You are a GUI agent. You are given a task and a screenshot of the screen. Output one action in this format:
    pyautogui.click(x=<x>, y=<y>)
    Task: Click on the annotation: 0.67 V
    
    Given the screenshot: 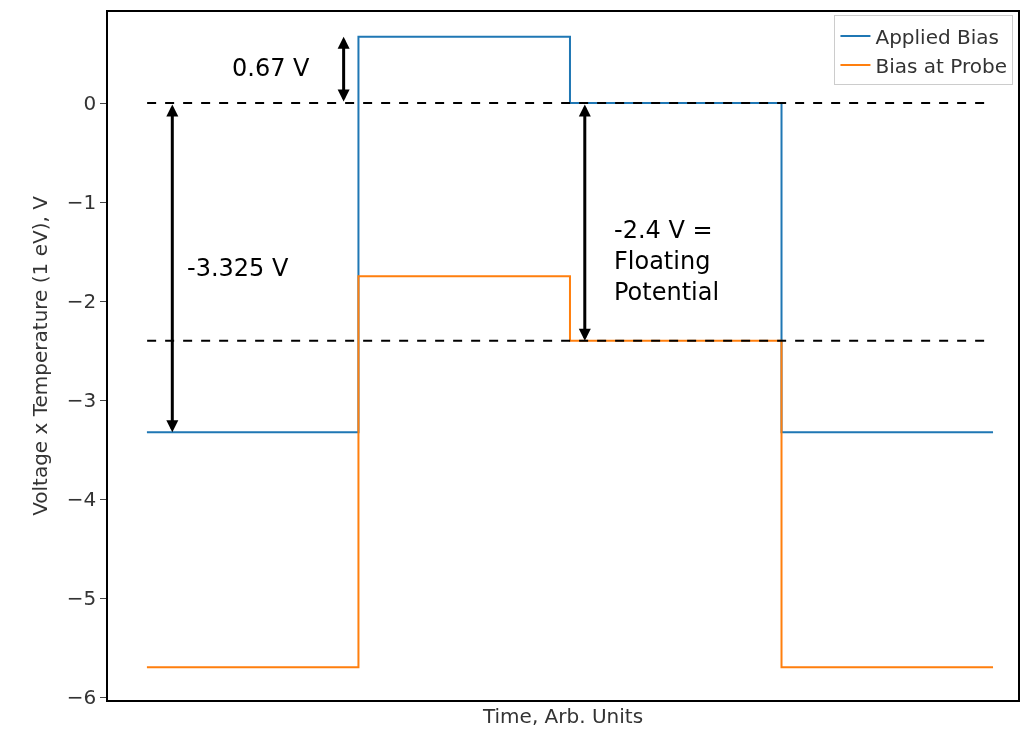 What is the action you would take?
    pyautogui.click(x=271, y=68)
    